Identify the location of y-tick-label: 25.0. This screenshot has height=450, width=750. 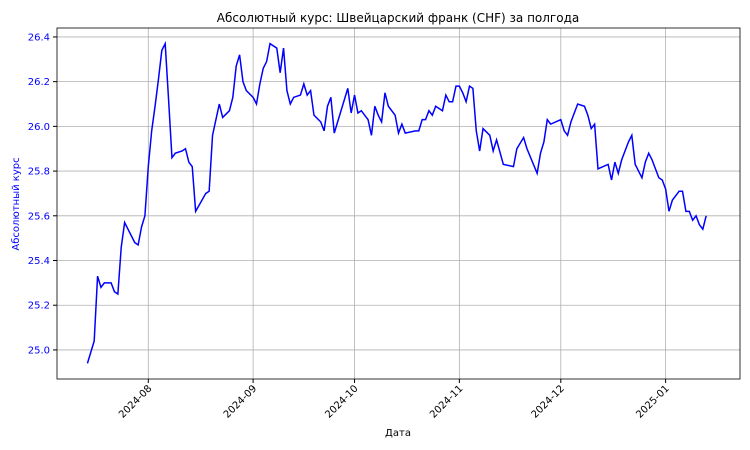
(39, 350).